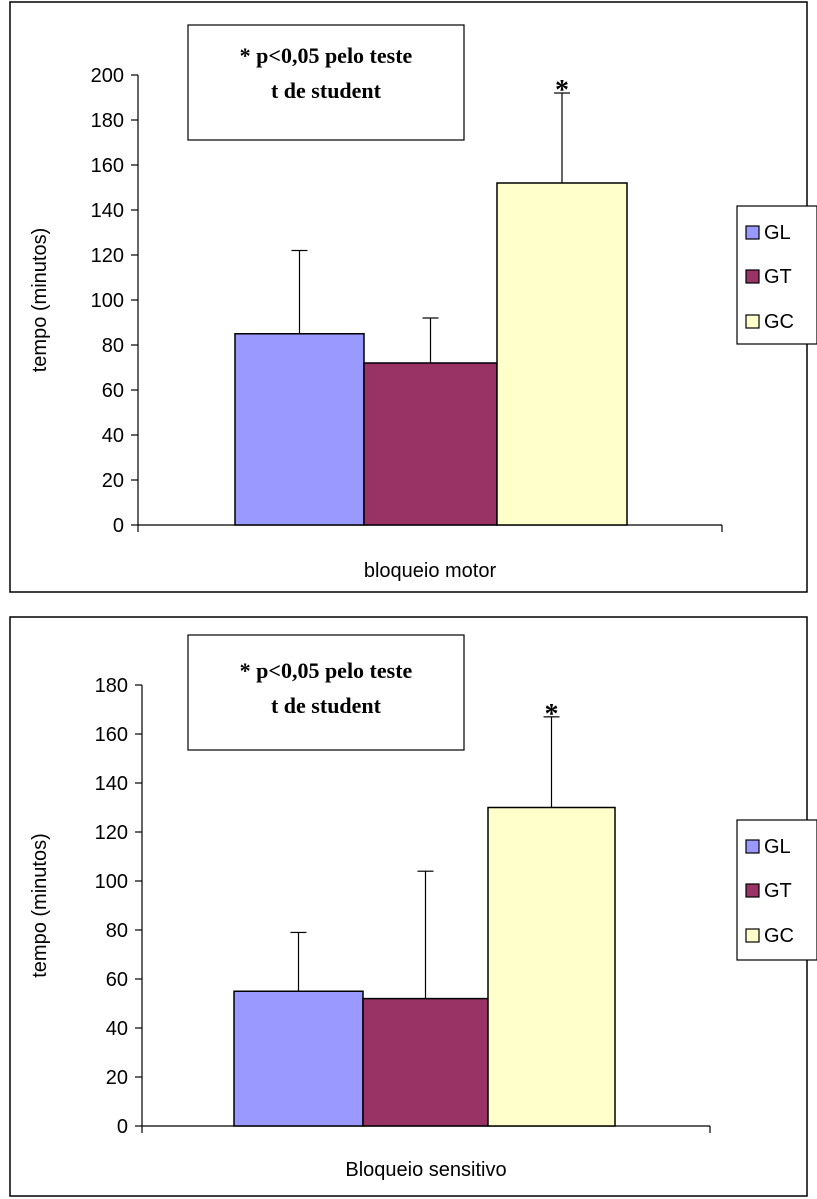 This screenshot has width=817, height=1199. Describe the element at coordinates (107, 76) in the screenshot. I see `y-tick-label: 200` at that location.